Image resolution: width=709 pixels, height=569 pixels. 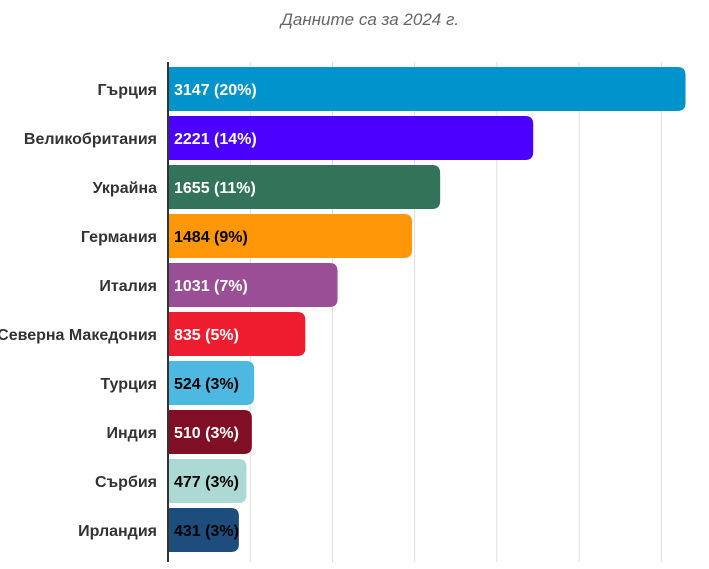 What do you see at coordinates (370, 19) in the screenshot?
I see `chart-subtitle: Данните са за 2024 г.` at bounding box center [370, 19].